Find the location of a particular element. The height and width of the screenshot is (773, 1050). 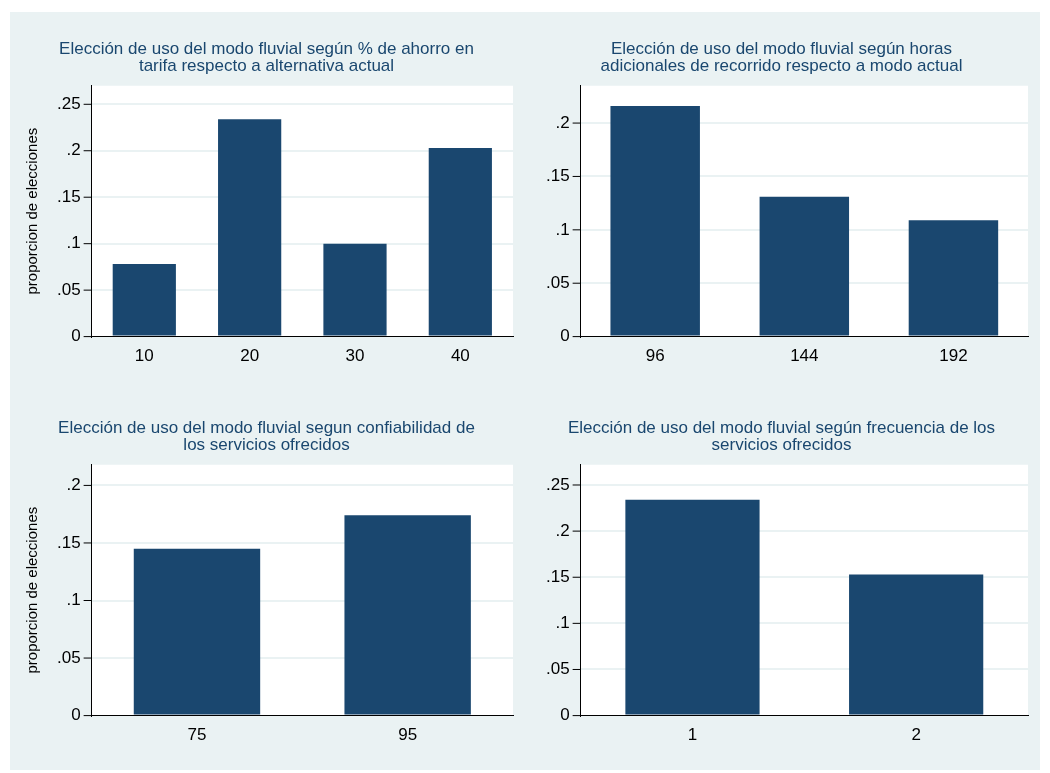

x-tick-label: 40 is located at coordinates (460, 356).